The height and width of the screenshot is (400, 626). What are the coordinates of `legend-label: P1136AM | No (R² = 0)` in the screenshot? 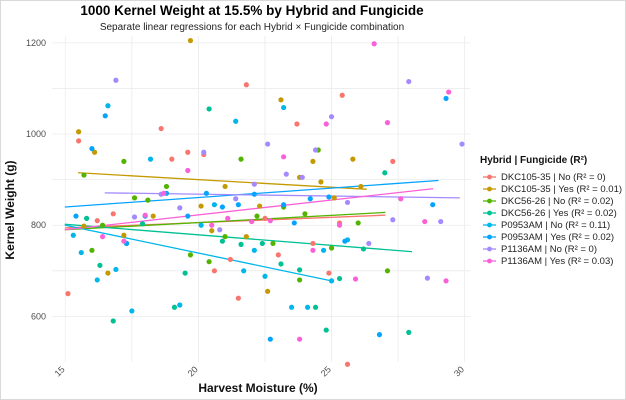 It's located at (549, 249).